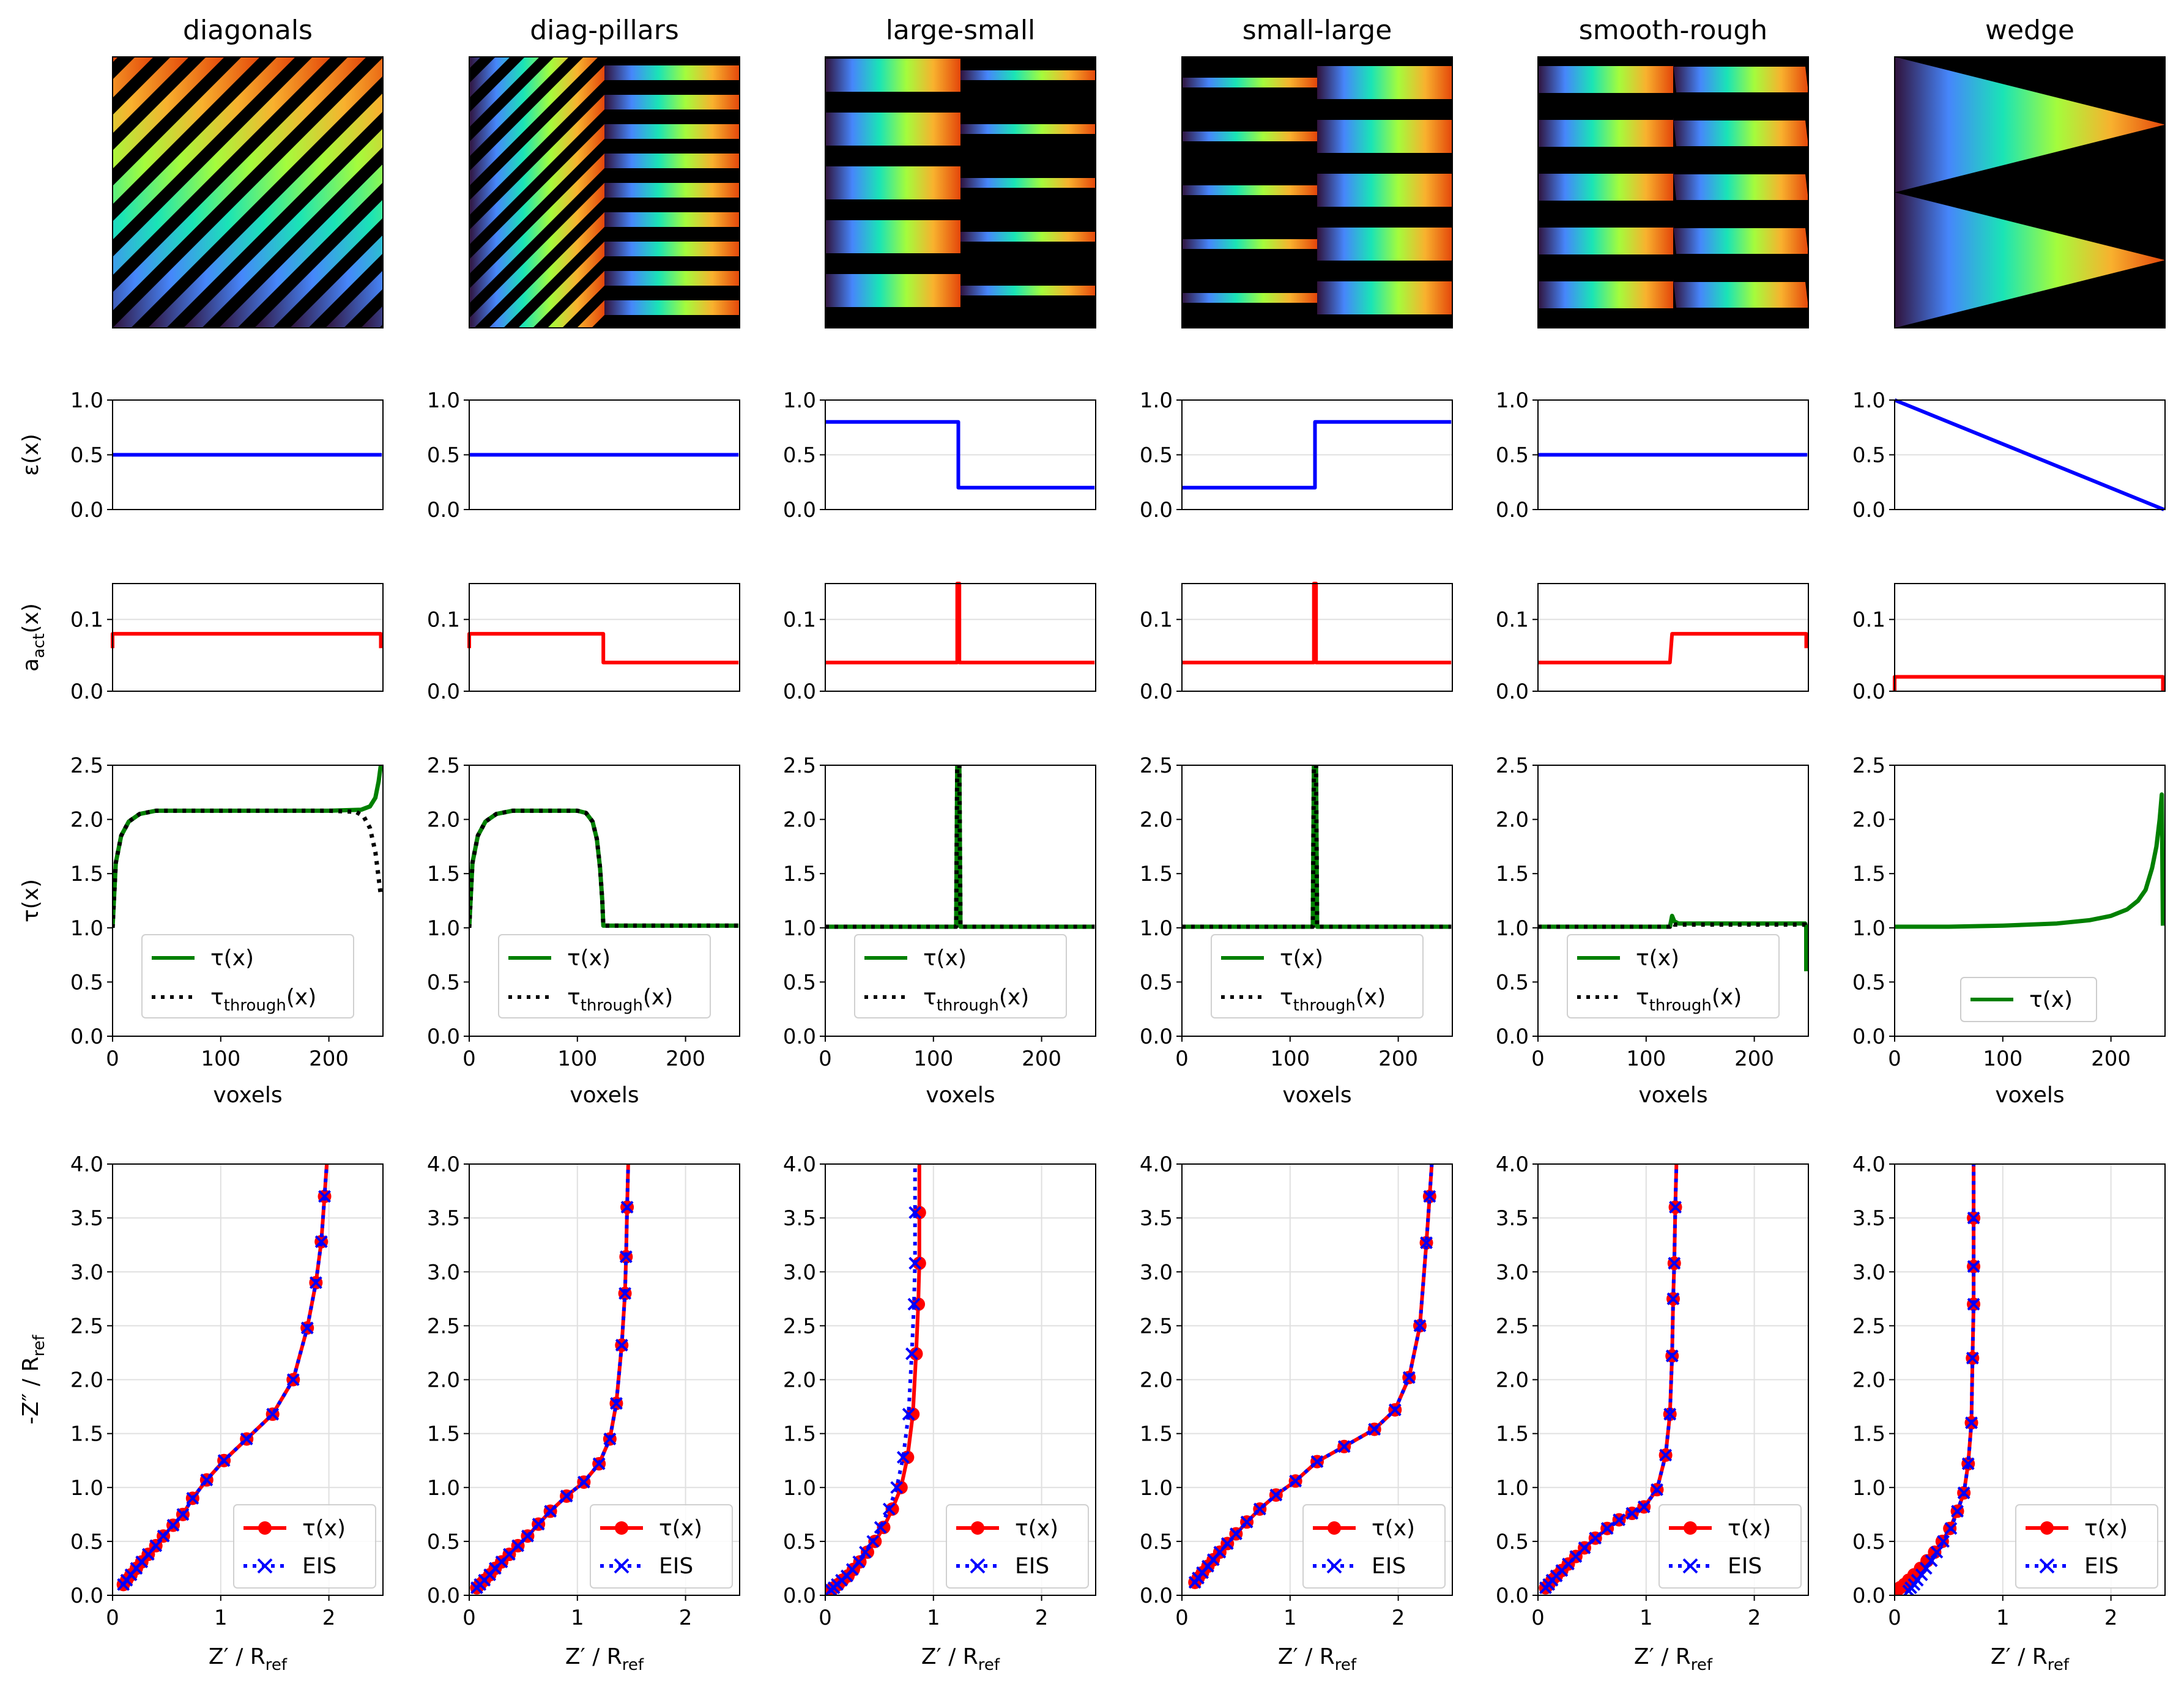 The height and width of the screenshot is (1695, 2184). Describe the element at coordinates (1384, 244) in the screenshot. I see `large-pore` at that location.